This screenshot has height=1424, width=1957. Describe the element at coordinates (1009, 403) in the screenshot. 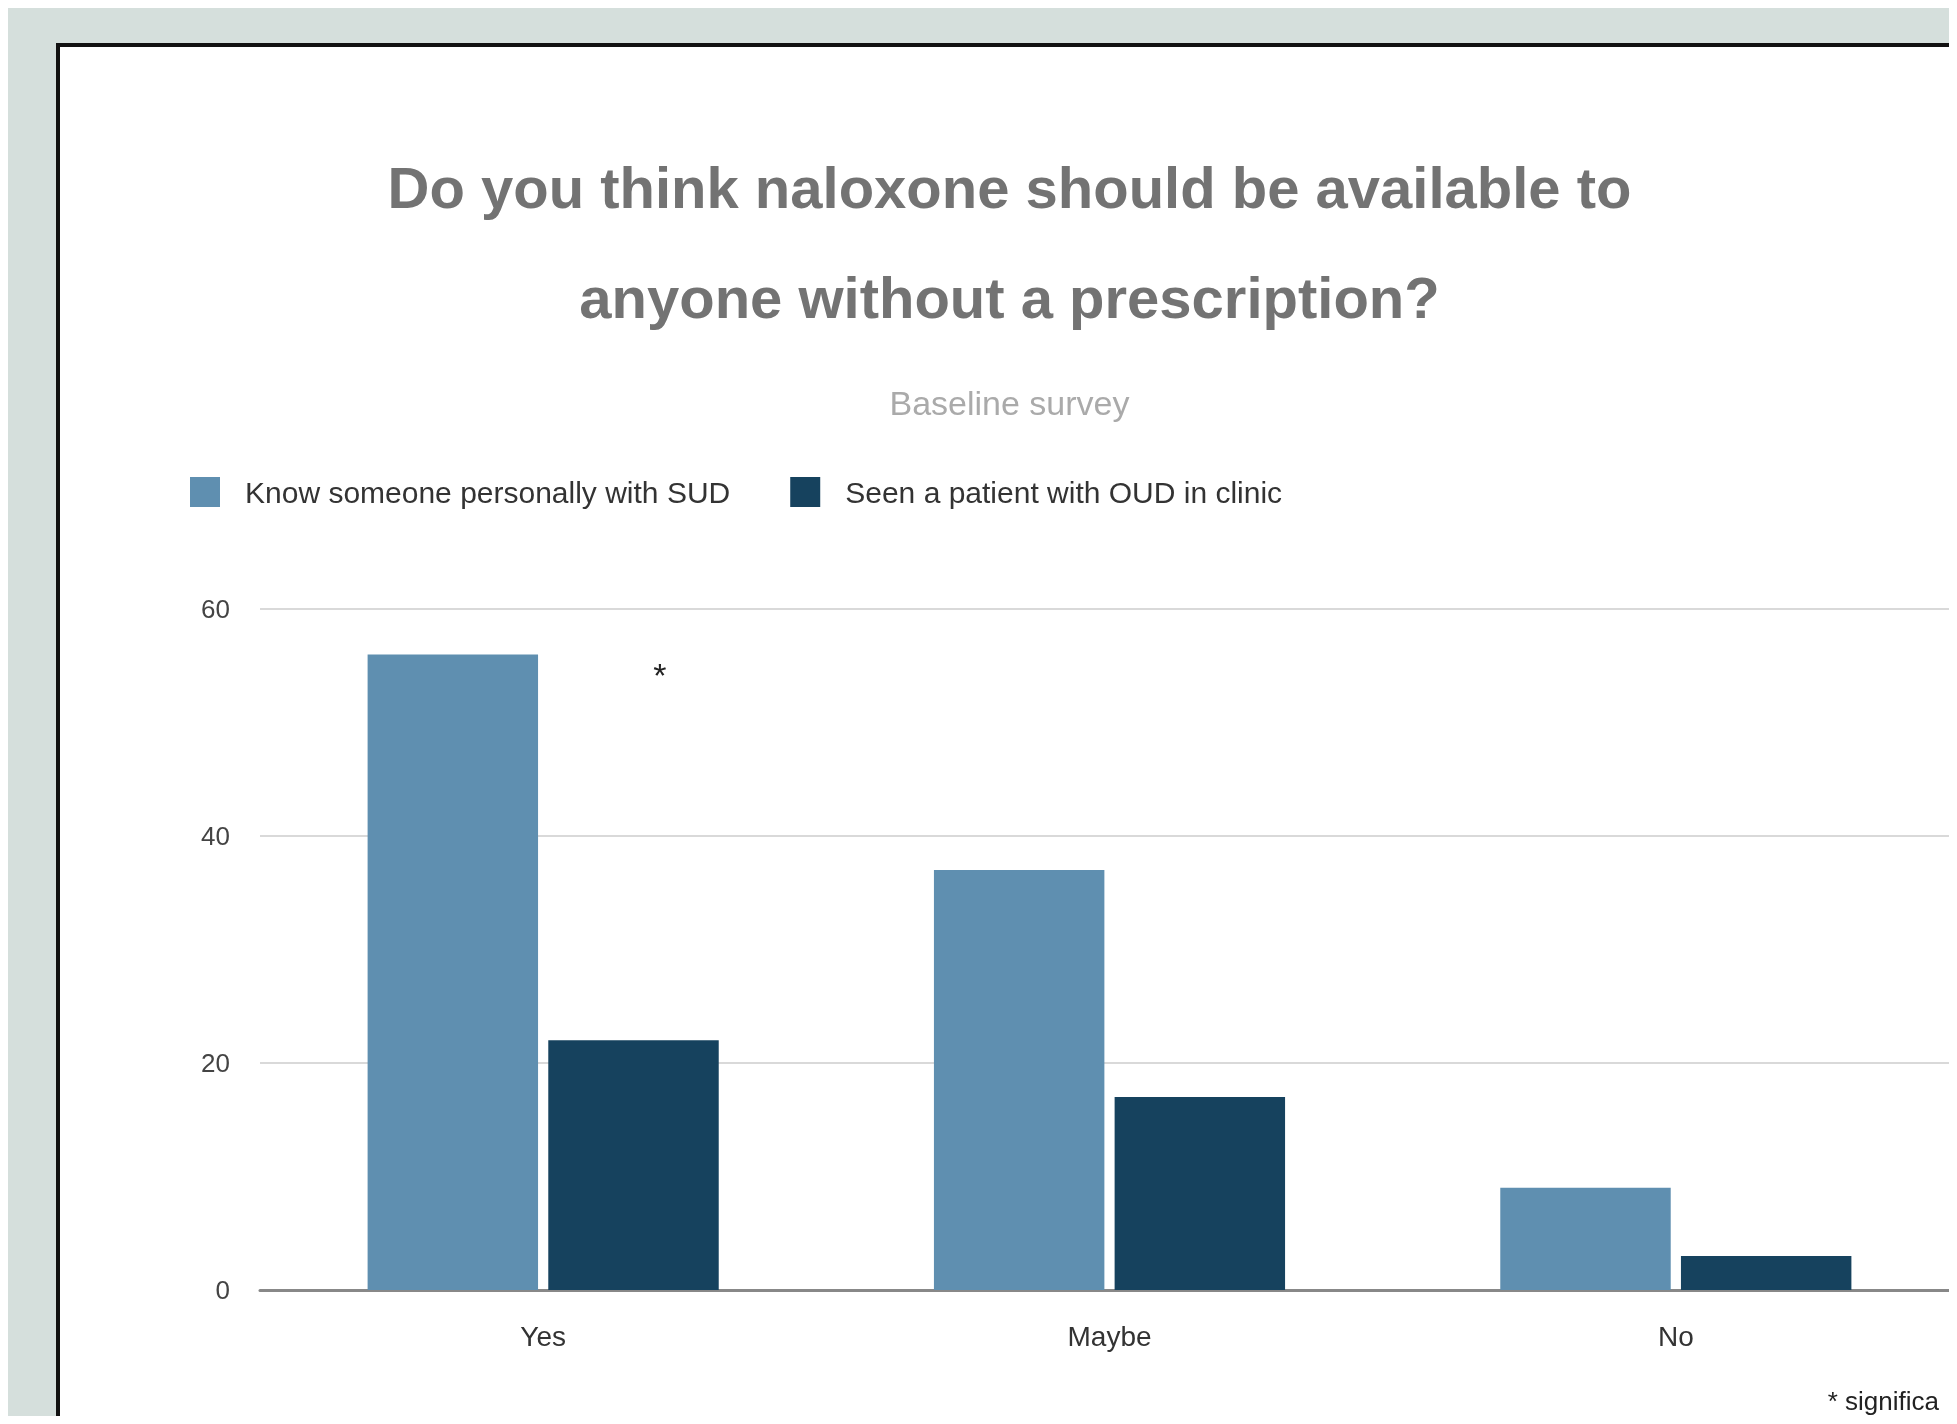

I see `chart-subtitle: Baseline survey` at that location.